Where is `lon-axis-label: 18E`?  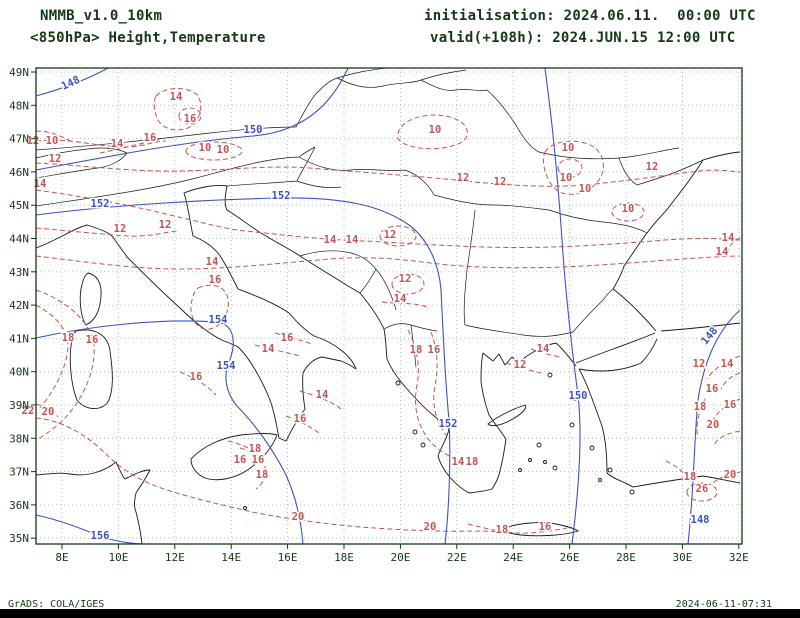
lon-axis-label: 18E is located at coordinates (344, 557).